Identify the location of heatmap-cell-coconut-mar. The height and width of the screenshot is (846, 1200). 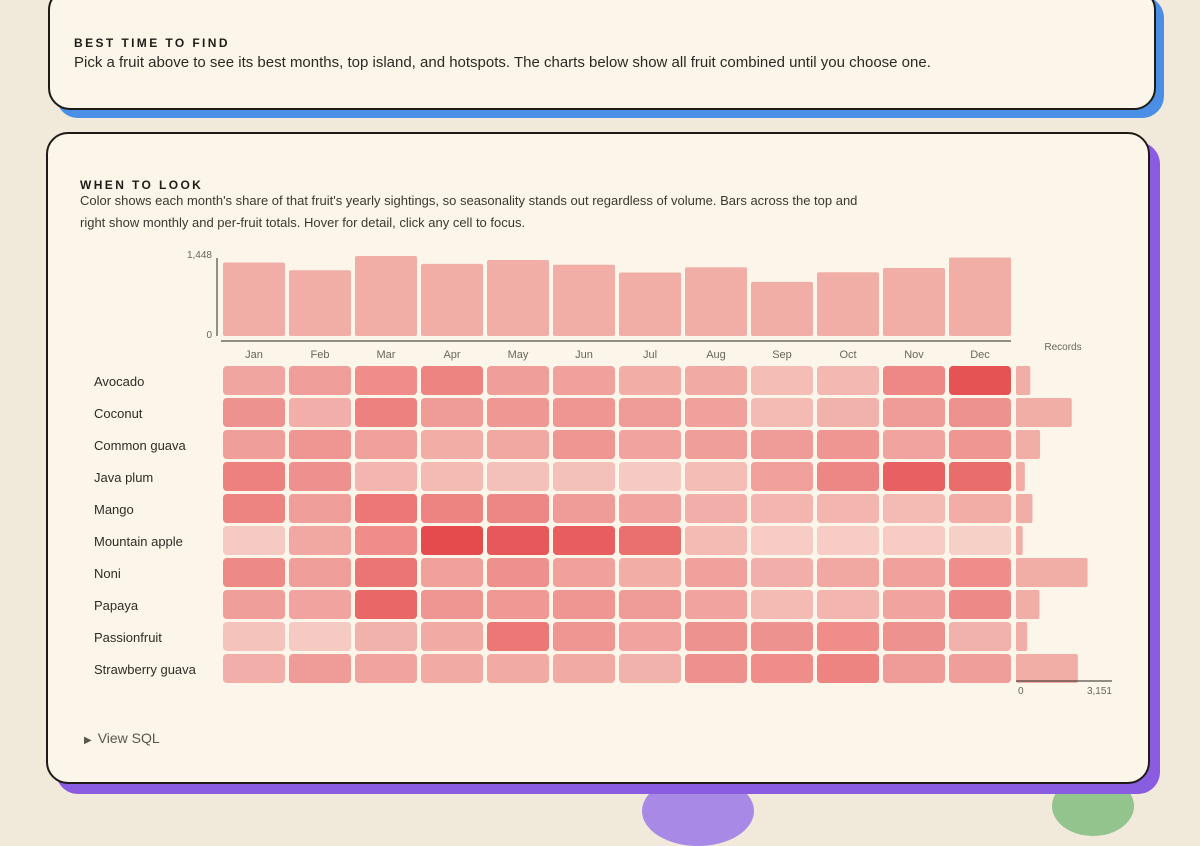
(386, 412).